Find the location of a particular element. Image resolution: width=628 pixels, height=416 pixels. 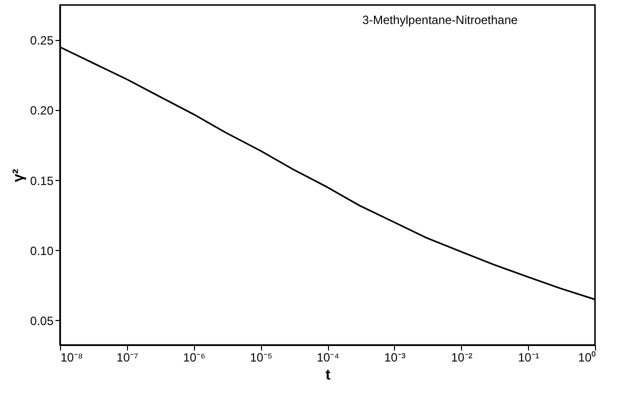

y-tick-label: 0.15 is located at coordinates (42, 181).